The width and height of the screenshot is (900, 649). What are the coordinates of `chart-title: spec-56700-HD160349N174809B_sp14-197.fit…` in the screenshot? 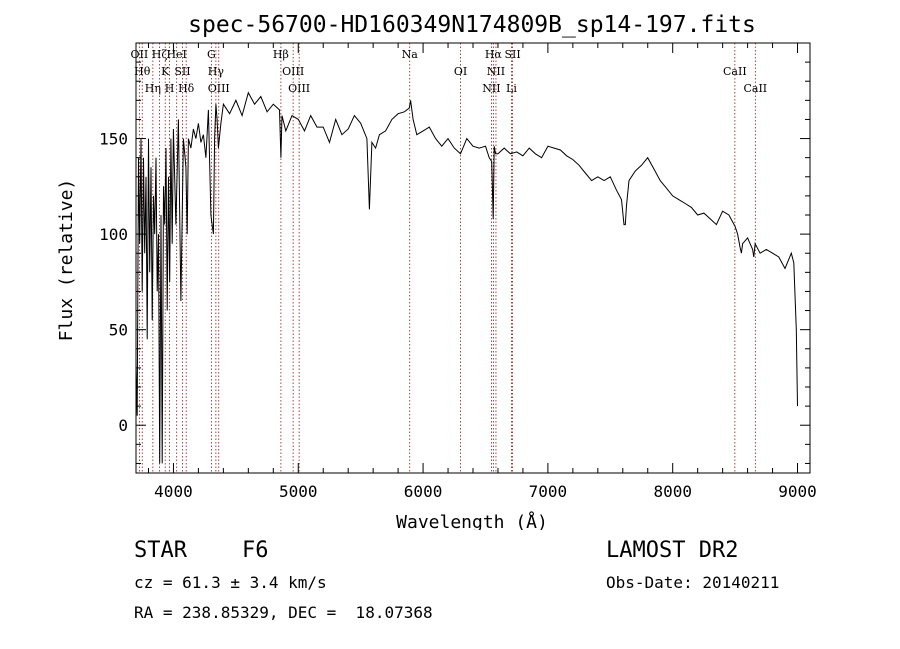 It's located at (472, 25).